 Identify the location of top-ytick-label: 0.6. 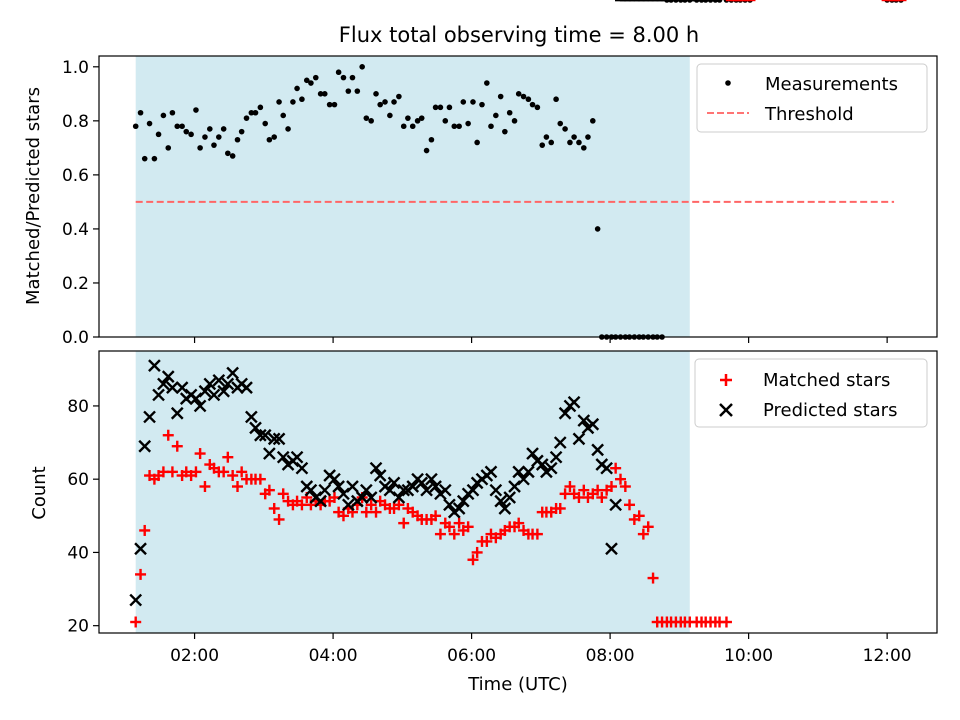
(75, 176).